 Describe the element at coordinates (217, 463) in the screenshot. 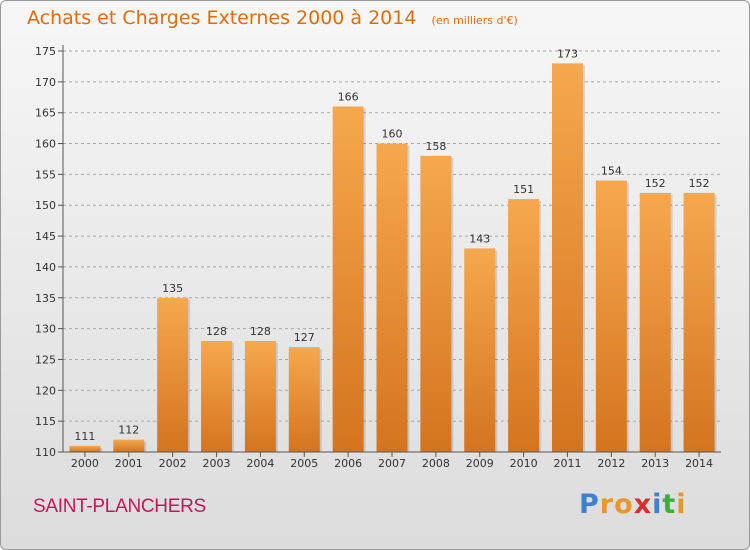

I see `x-tick-label: 2003` at that location.